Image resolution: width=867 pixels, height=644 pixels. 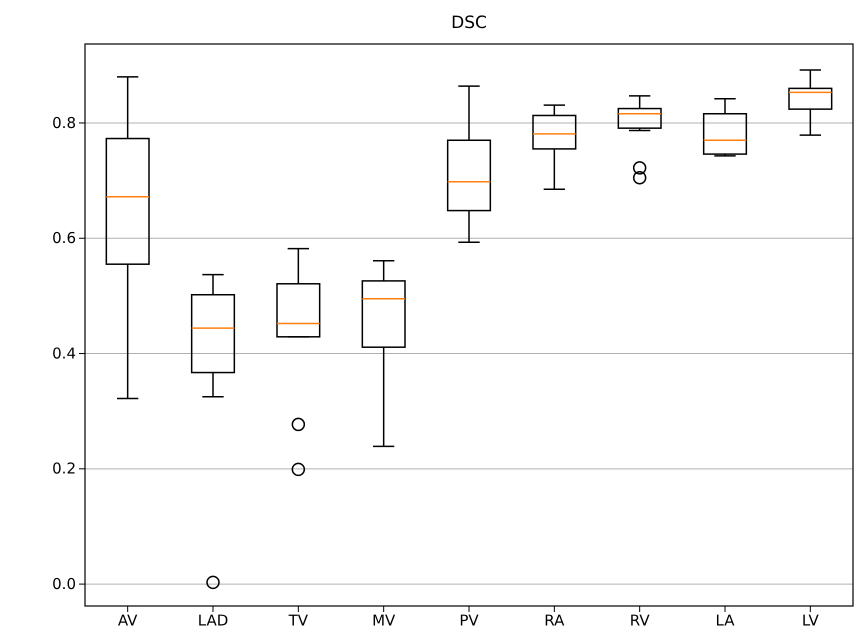 What do you see at coordinates (64, 238) in the screenshot?
I see `y-tick-label: 0.6` at bounding box center [64, 238].